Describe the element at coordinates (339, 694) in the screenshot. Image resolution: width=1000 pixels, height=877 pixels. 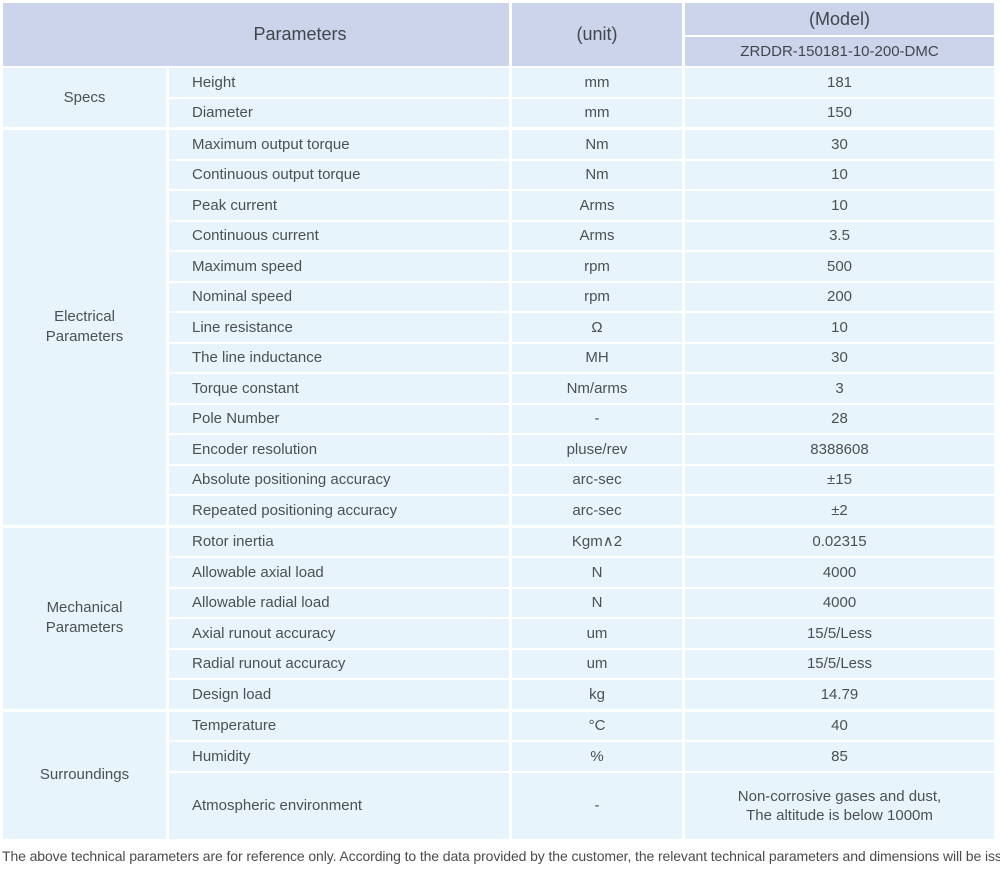
I see `param-name: Design load` at that location.